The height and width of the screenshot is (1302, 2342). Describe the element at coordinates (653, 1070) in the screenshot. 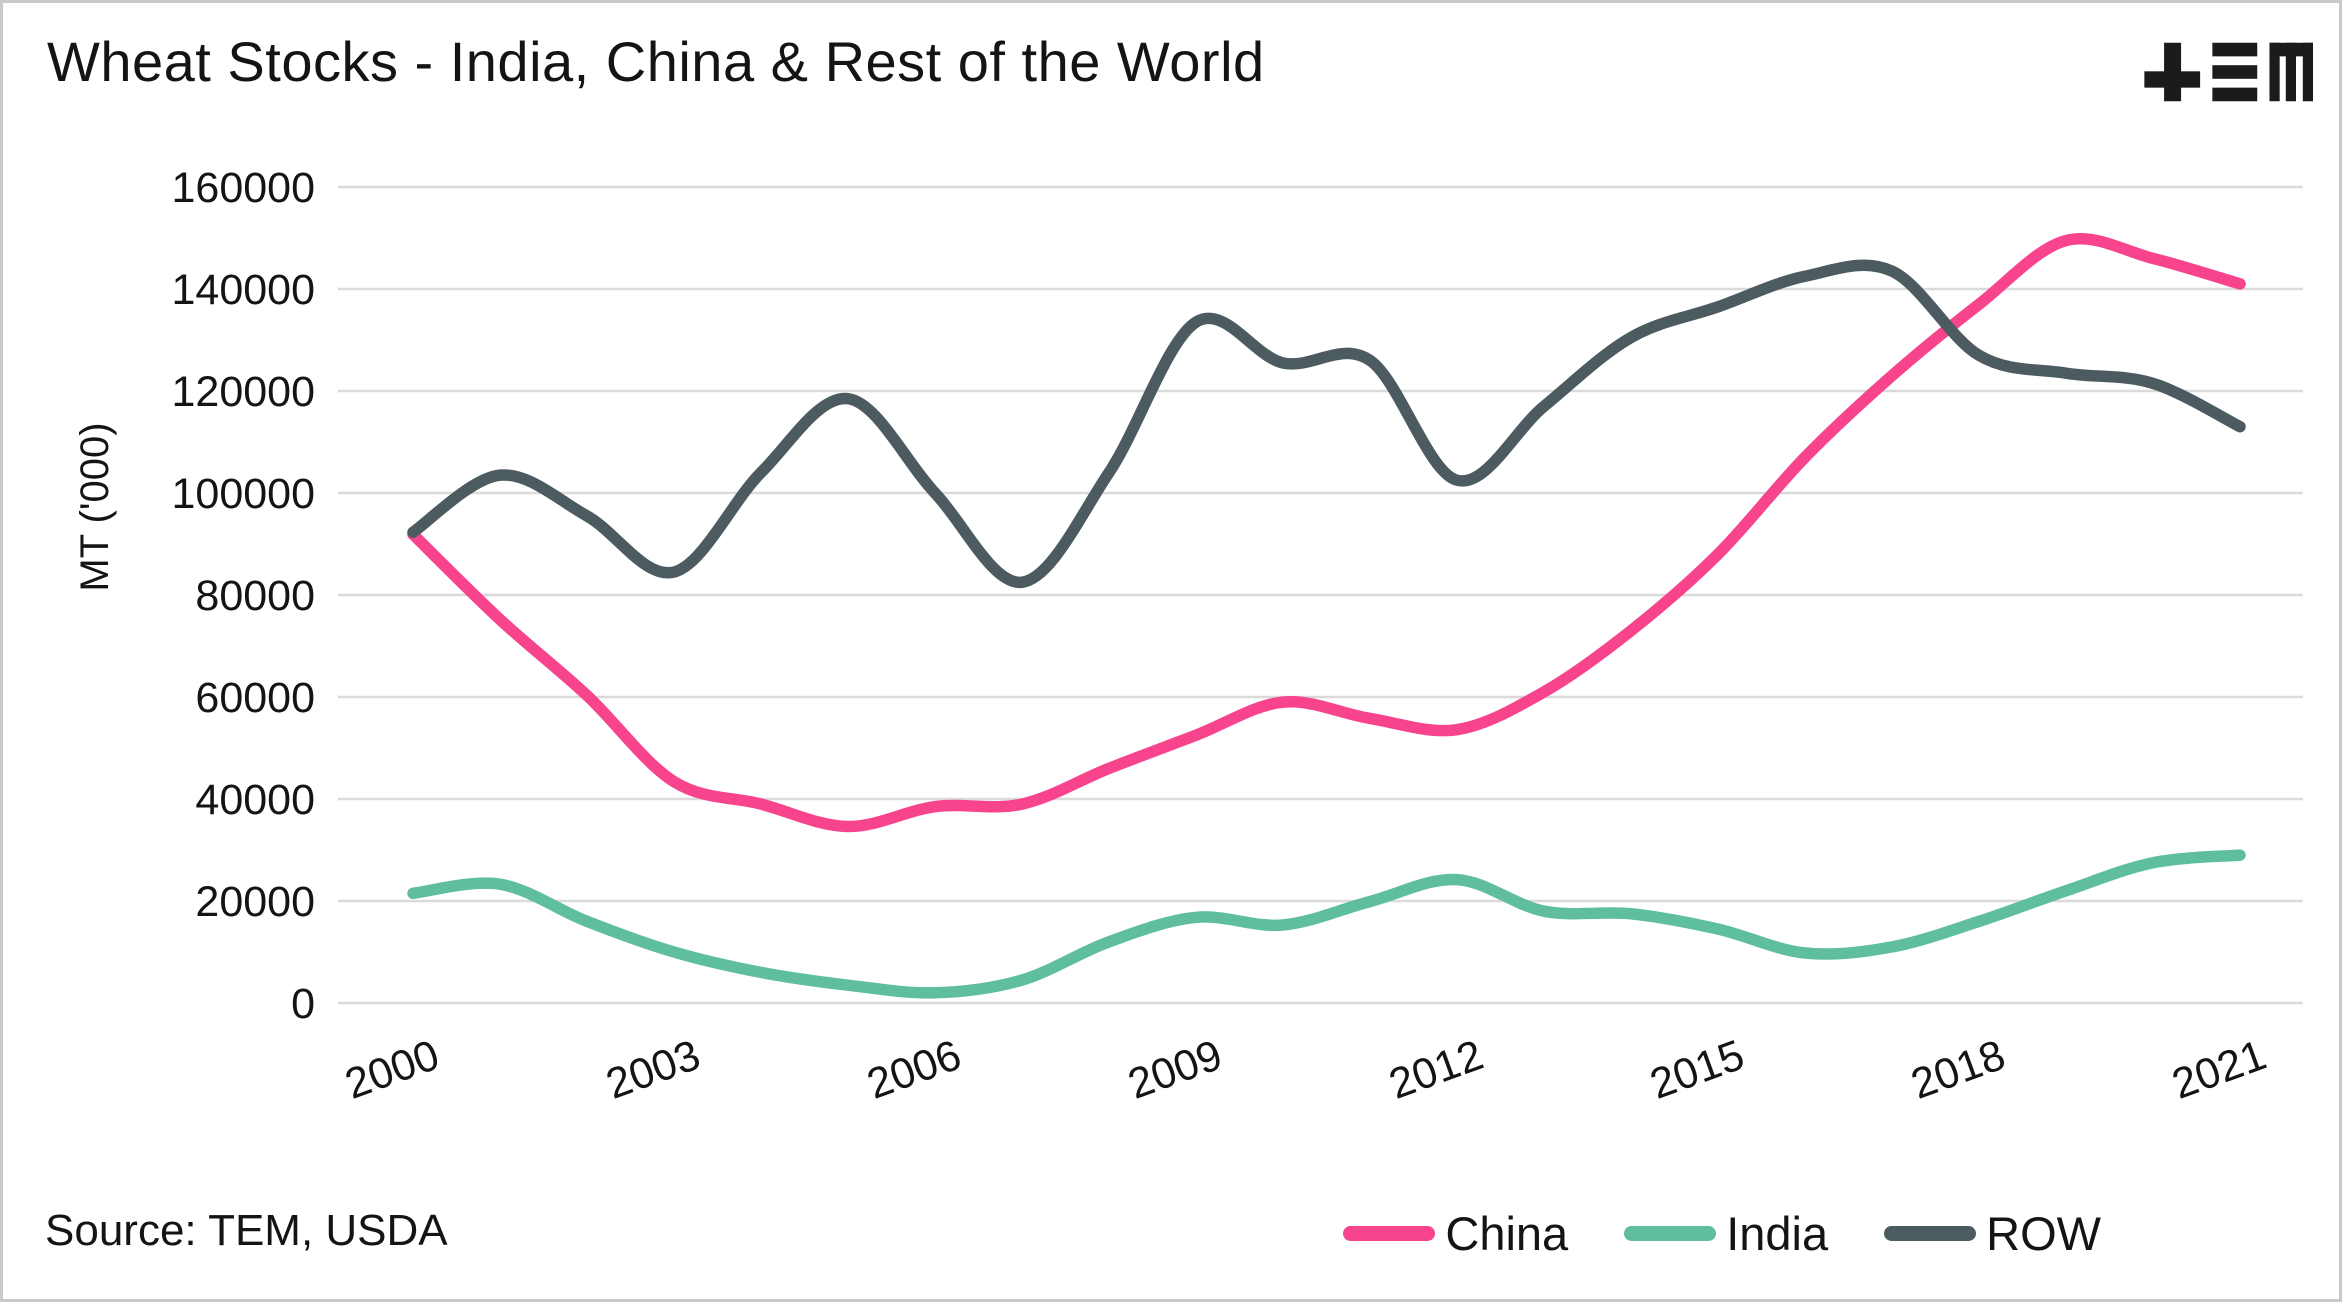

I see `svg-text: 2003` at that location.